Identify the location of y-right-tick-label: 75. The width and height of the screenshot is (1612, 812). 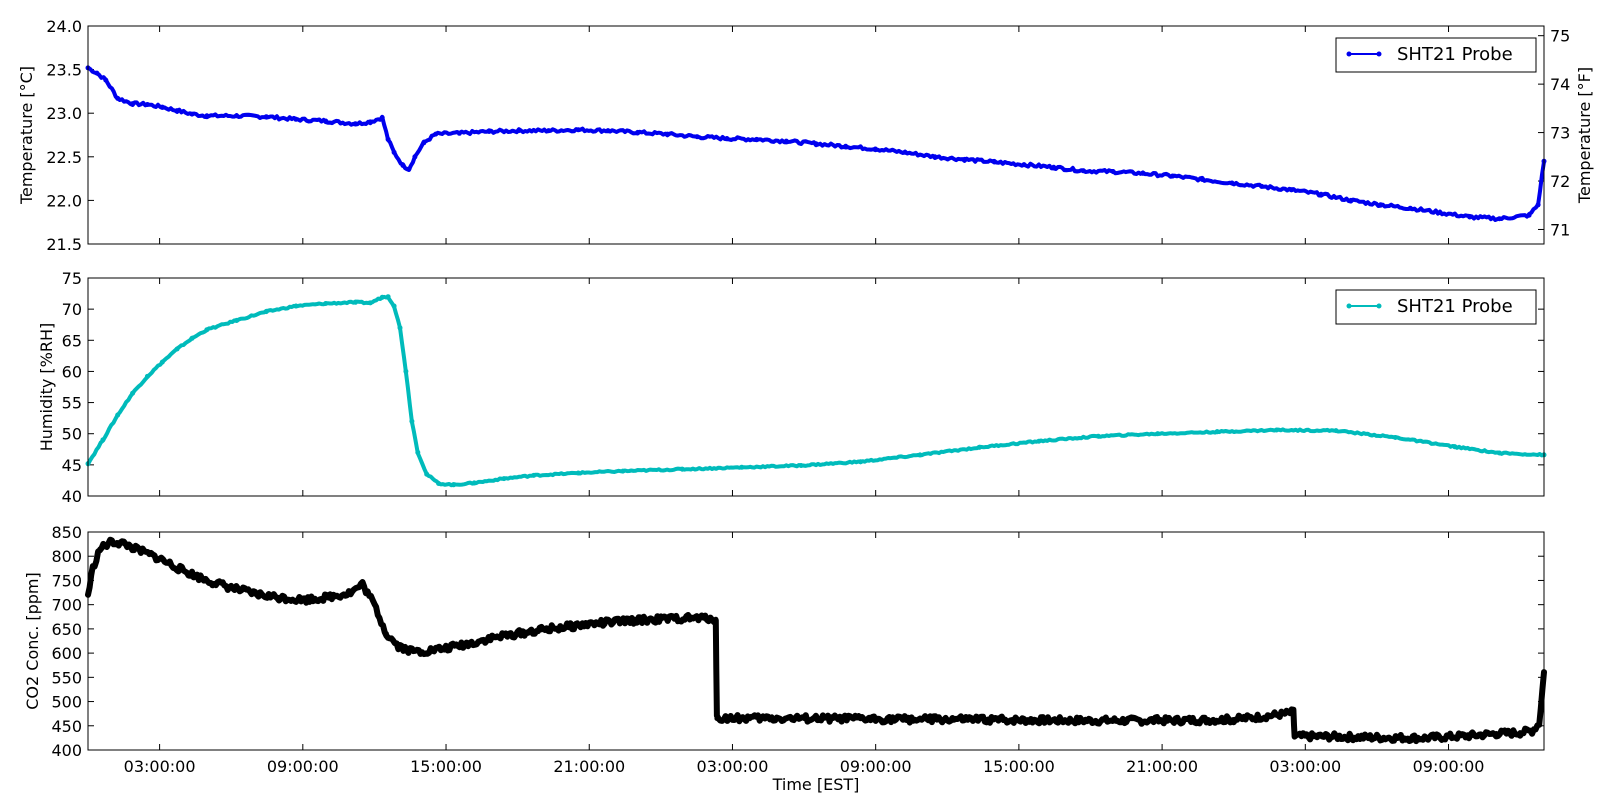
(1560, 36).